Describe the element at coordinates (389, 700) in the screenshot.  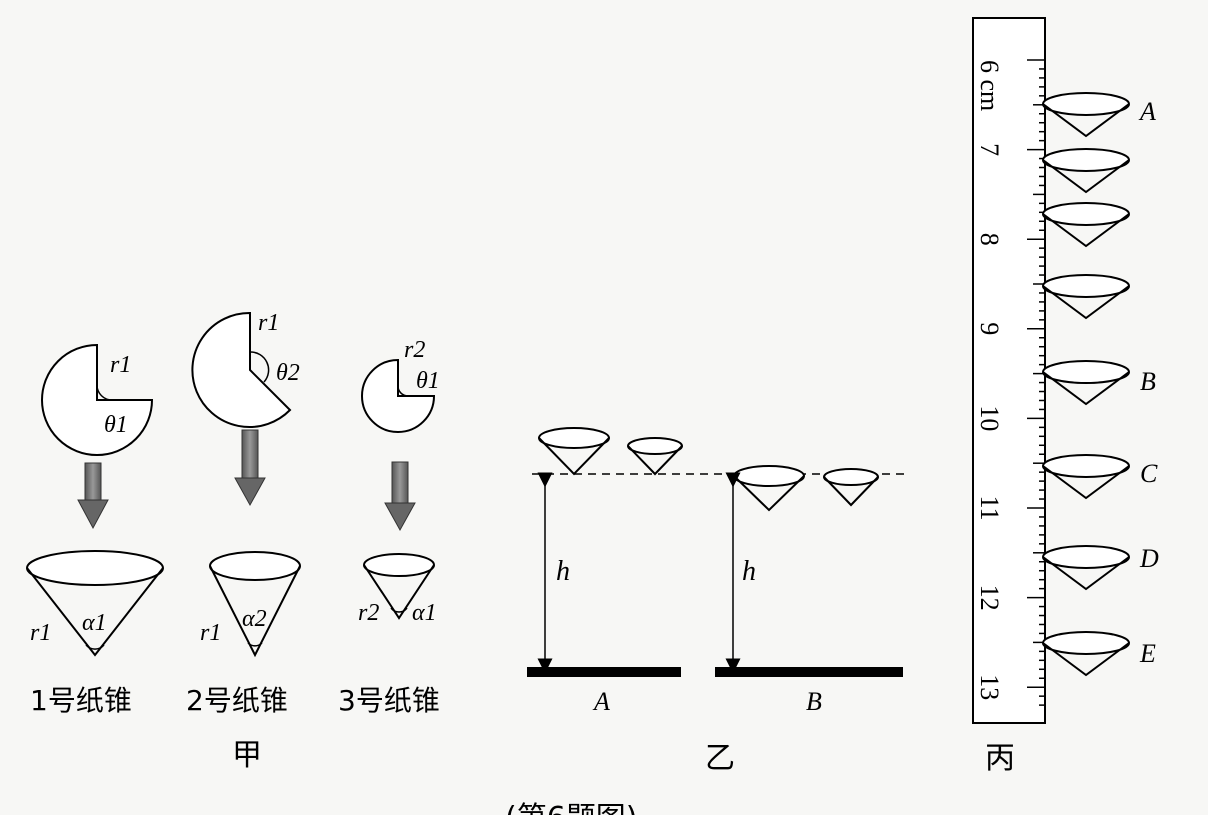
I see `cone-3-name: 3号纸锥` at that location.